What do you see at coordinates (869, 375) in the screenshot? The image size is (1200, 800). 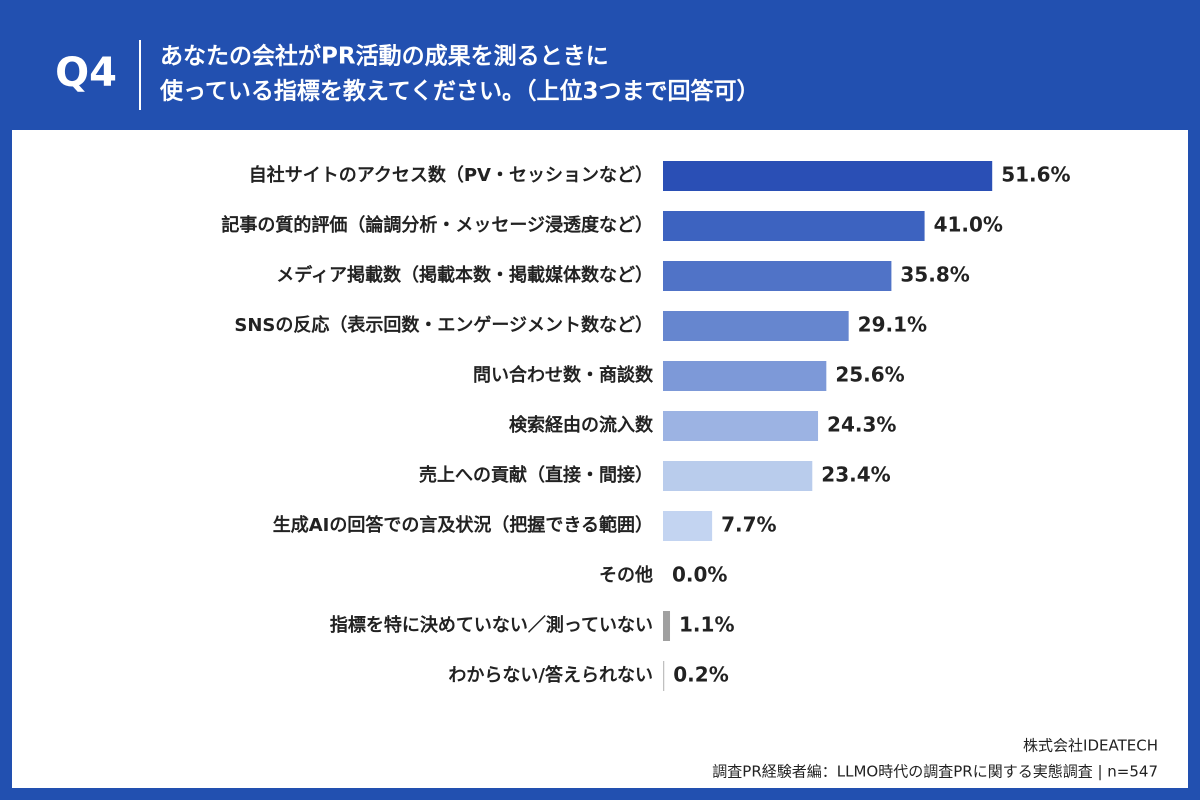 I see `value-label: 25.6%` at bounding box center [869, 375].